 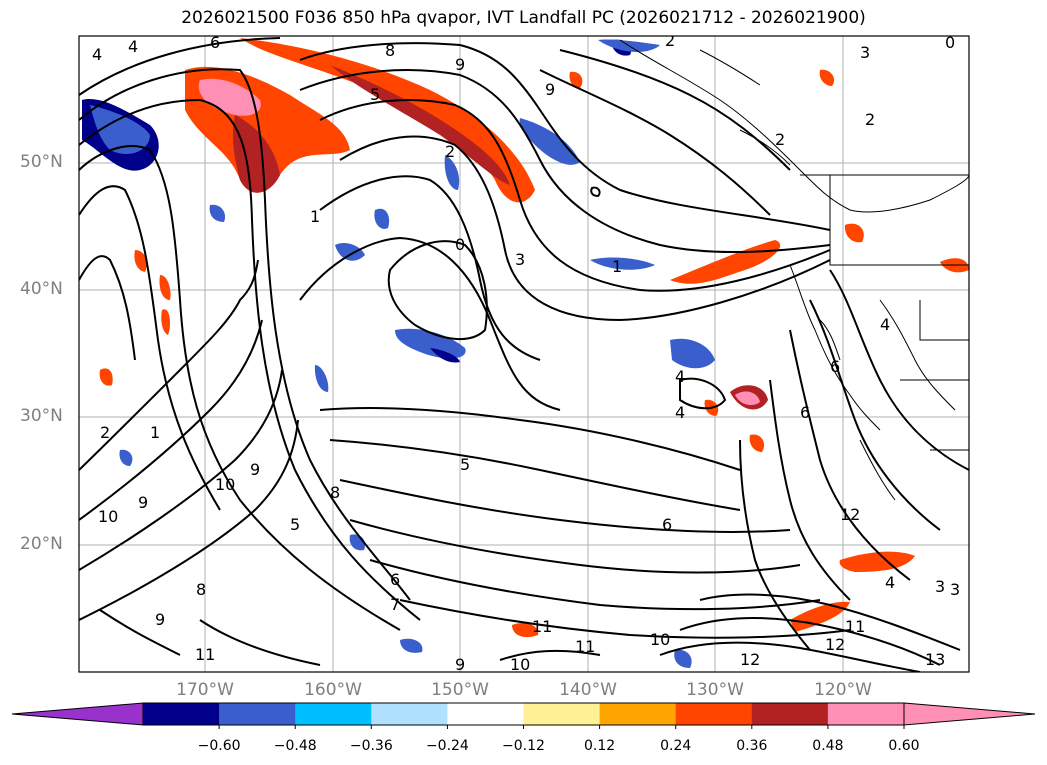 I want to click on colorbar-tick-label: −0.60, so click(x=219, y=746).